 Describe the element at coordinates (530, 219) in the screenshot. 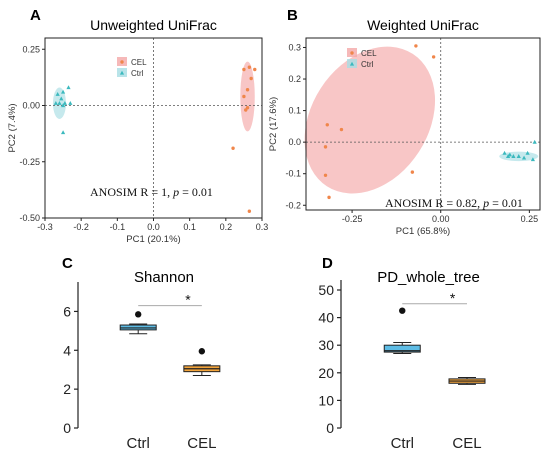

I see `x-tick-label: 0.25` at that location.